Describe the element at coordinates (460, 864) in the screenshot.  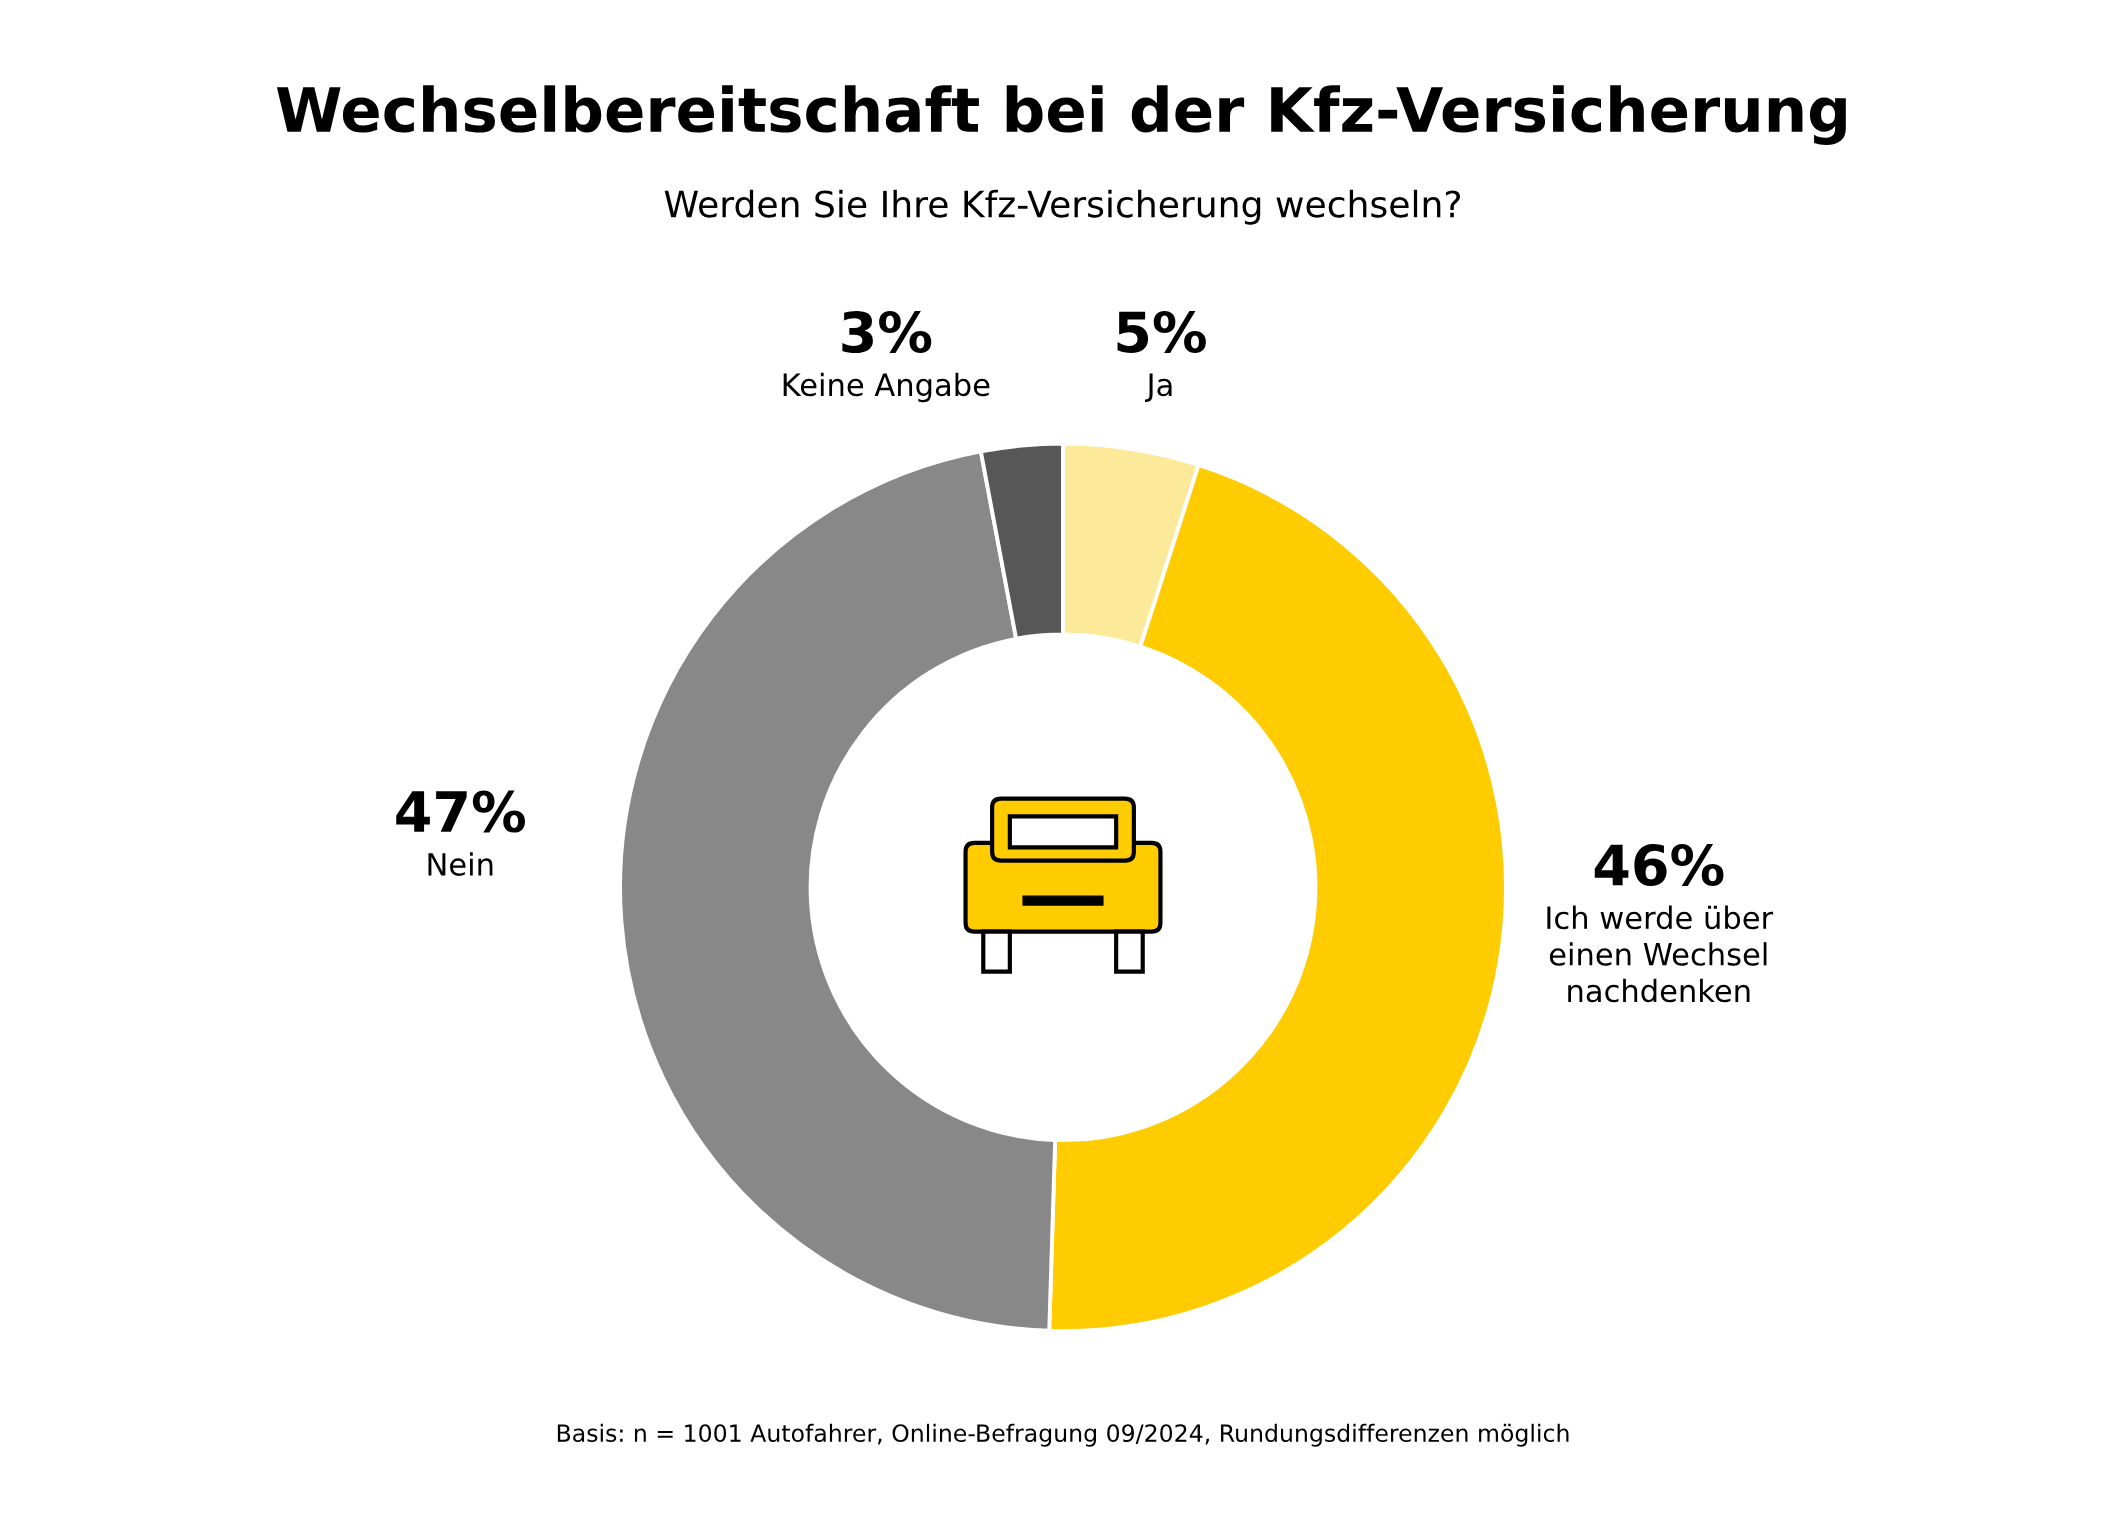
I see `slice-label: Nein` at that location.